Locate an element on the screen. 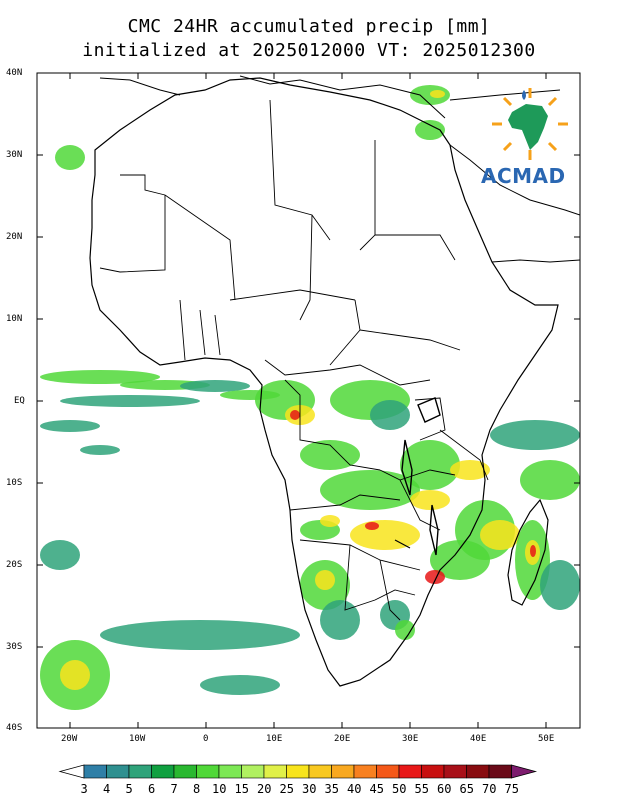 Image resolution: width=618 pixels, height=800 pixels. lat-label-20s: 20S is located at coordinates (14, 565).